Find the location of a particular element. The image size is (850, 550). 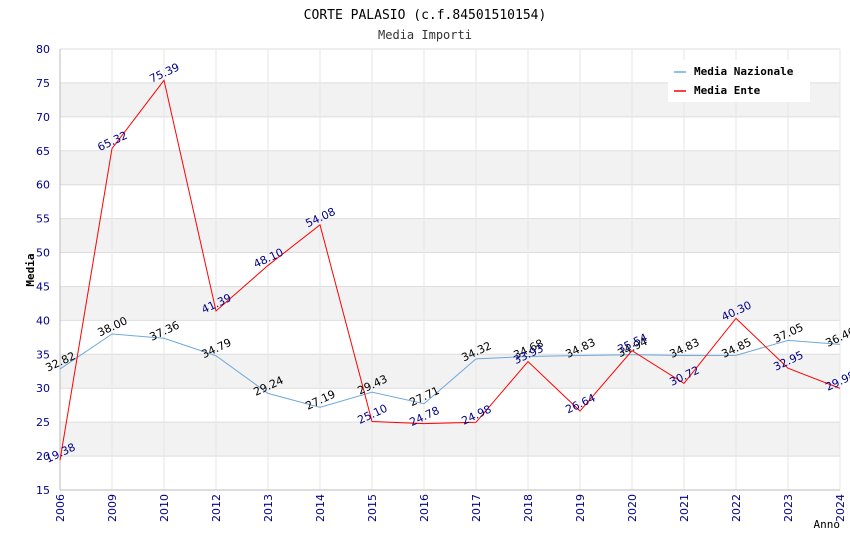

legend-box is located at coordinates (739, 81).